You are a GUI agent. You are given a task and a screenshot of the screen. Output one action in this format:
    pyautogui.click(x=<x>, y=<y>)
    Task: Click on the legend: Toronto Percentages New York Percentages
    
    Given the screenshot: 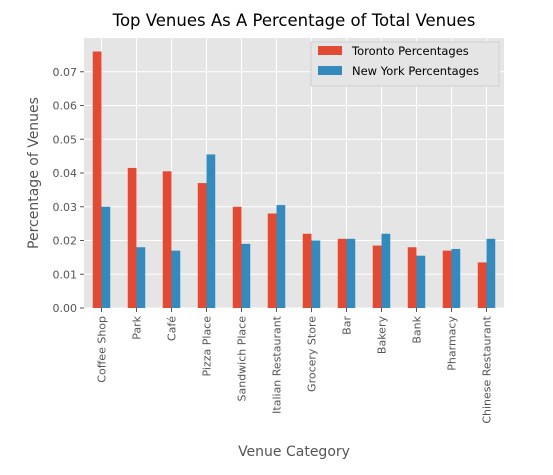 What is the action you would take?
    pyautogui.click(x=405, y=64)
    